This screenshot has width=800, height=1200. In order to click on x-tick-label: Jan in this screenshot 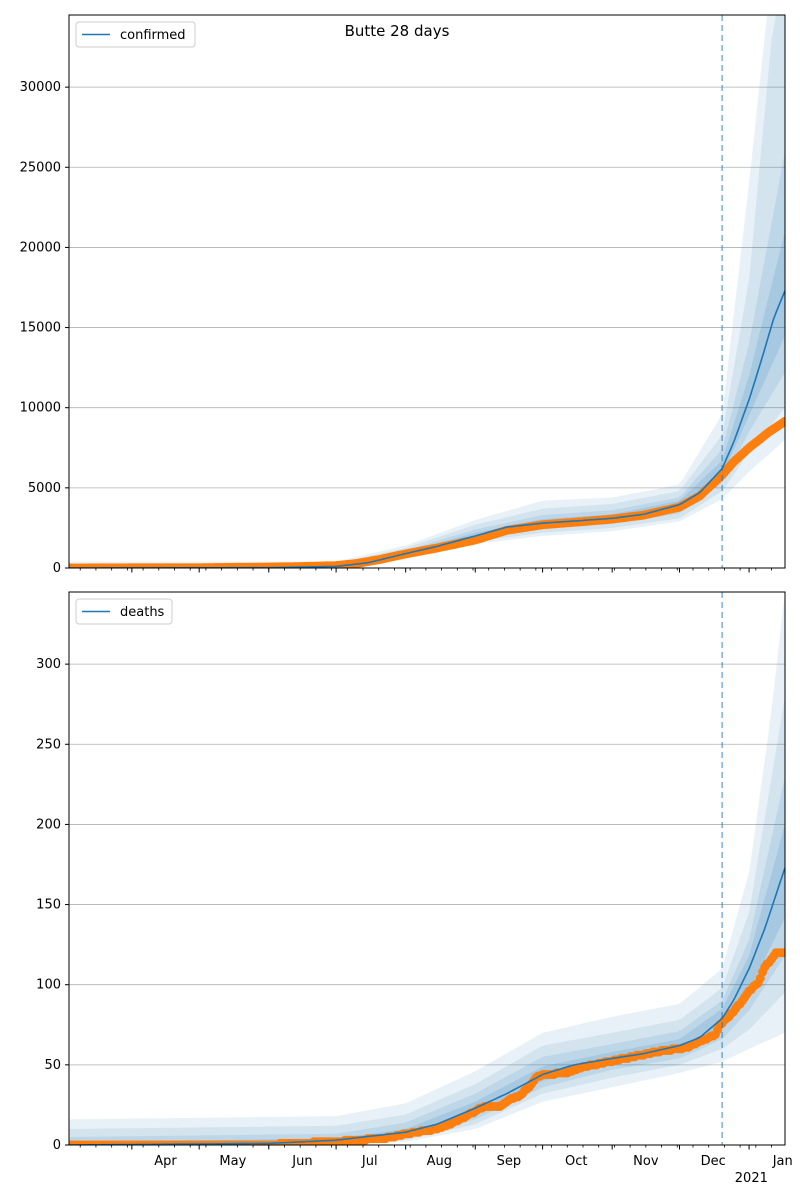, I will do `click(782, 1161)`.